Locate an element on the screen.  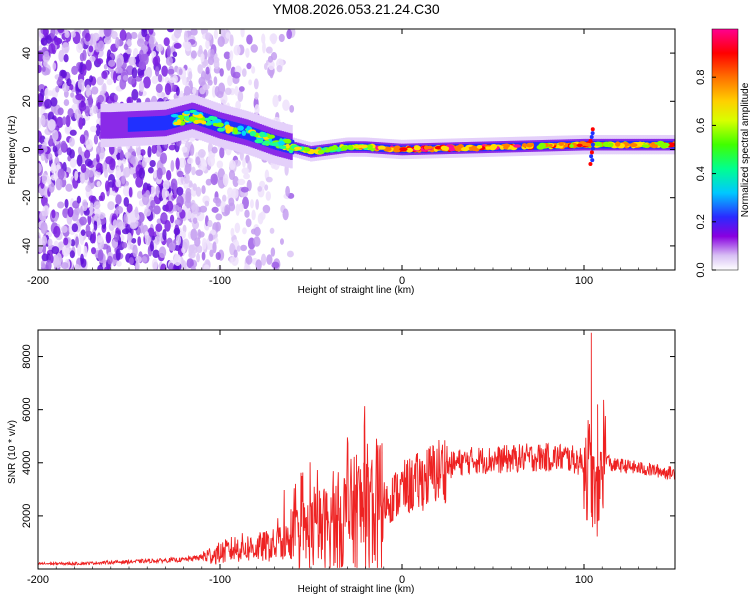
spectrogram-x-tick-label: -200 is located at coordinates (38, 281).